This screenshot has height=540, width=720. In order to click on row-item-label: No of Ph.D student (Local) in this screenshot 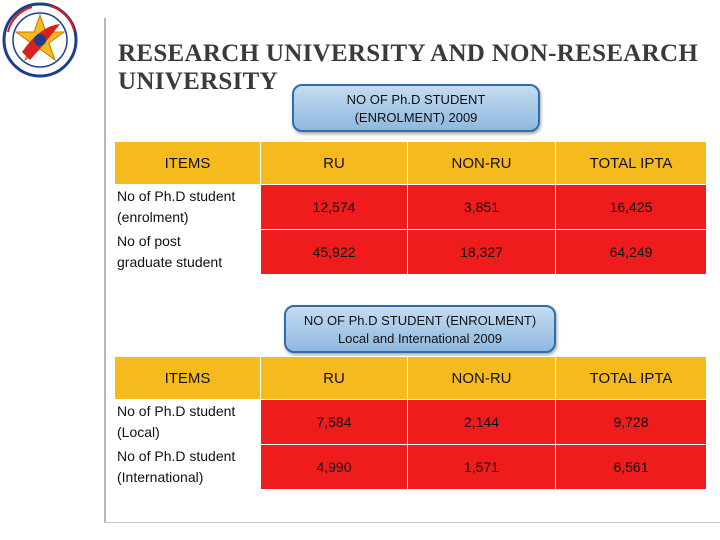, I will do `click(187, 422)`.